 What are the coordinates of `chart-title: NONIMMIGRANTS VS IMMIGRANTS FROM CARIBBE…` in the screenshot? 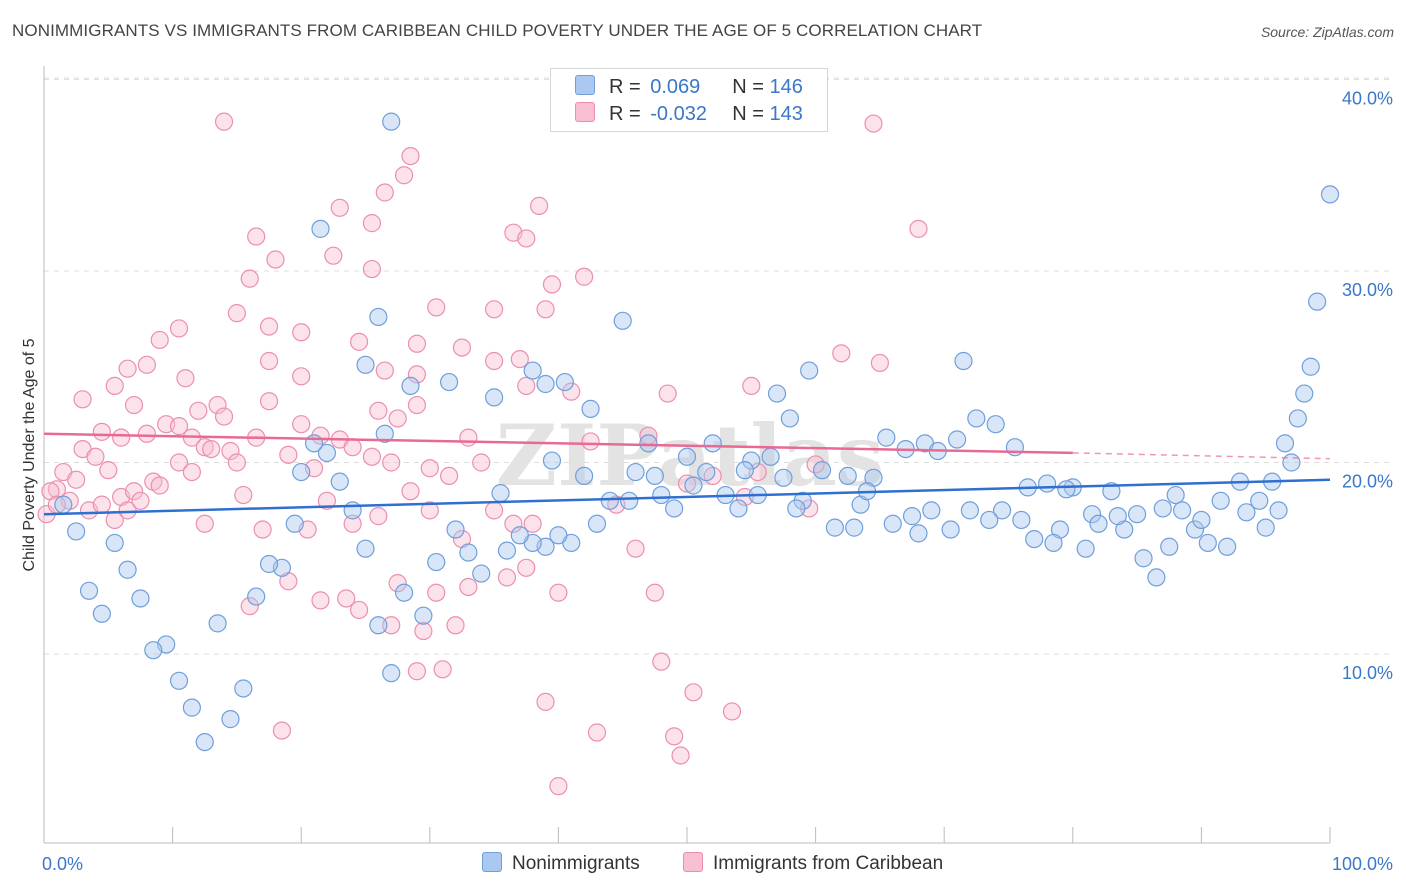 It's located at (497, 30).